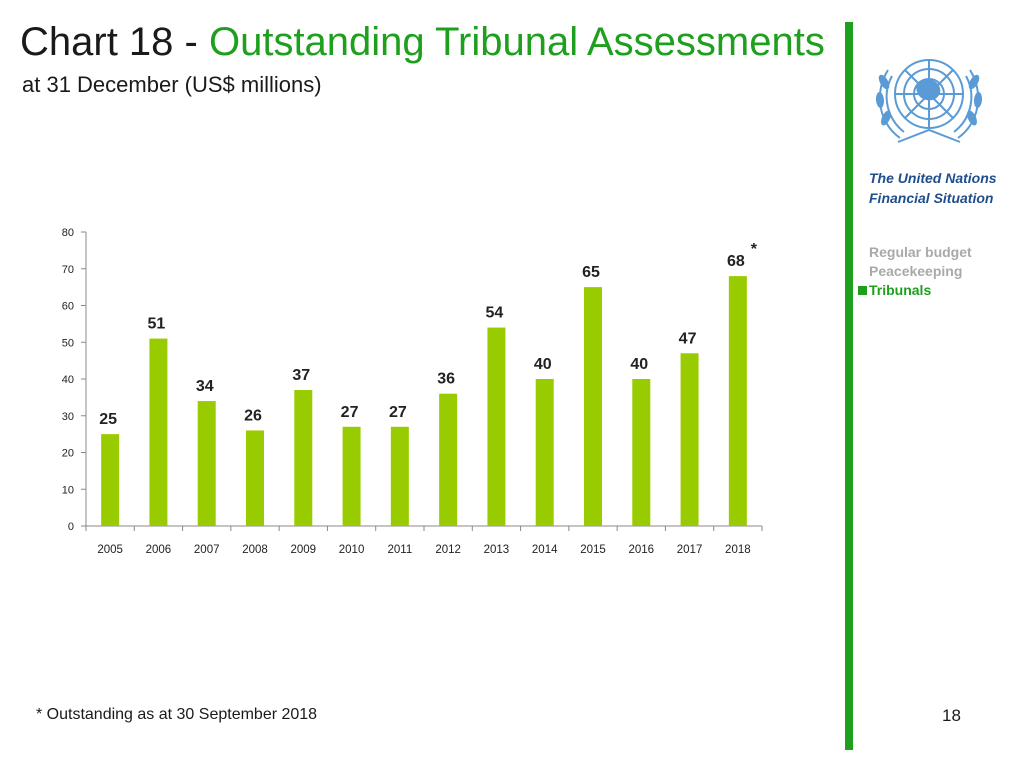  What do you see at coordinates (544, 452) in the screenshot?
I see `bar-2014` at bounding box center [544, 452].